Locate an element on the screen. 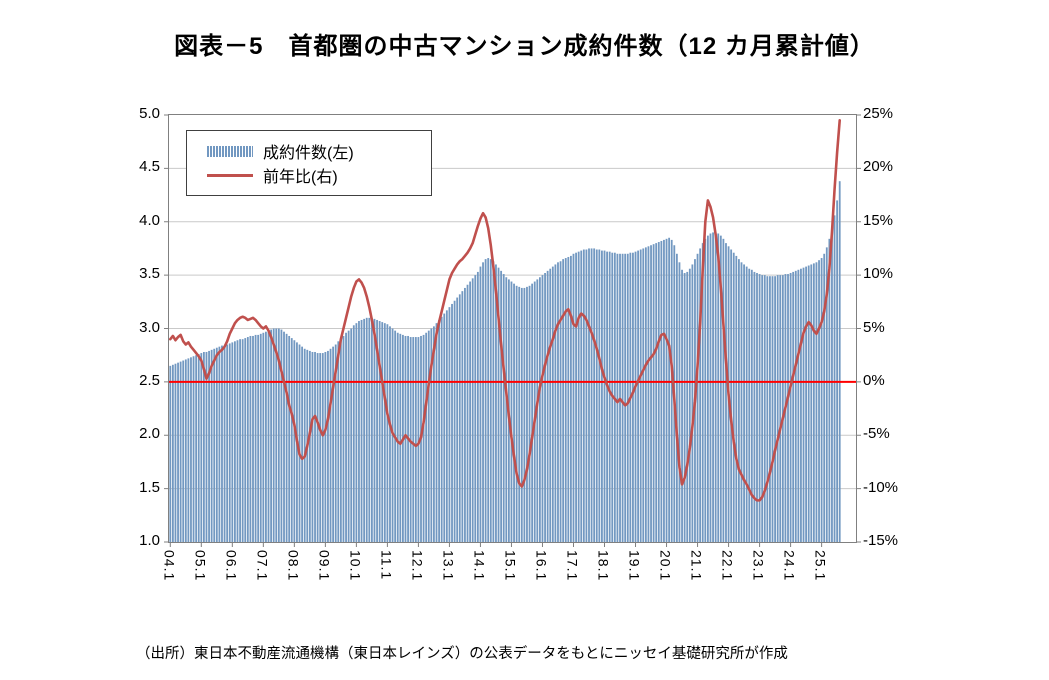 This screenshot has height=680, width=1049. legend-item-line: 前年比(右) is located at coordinates (319, 175).